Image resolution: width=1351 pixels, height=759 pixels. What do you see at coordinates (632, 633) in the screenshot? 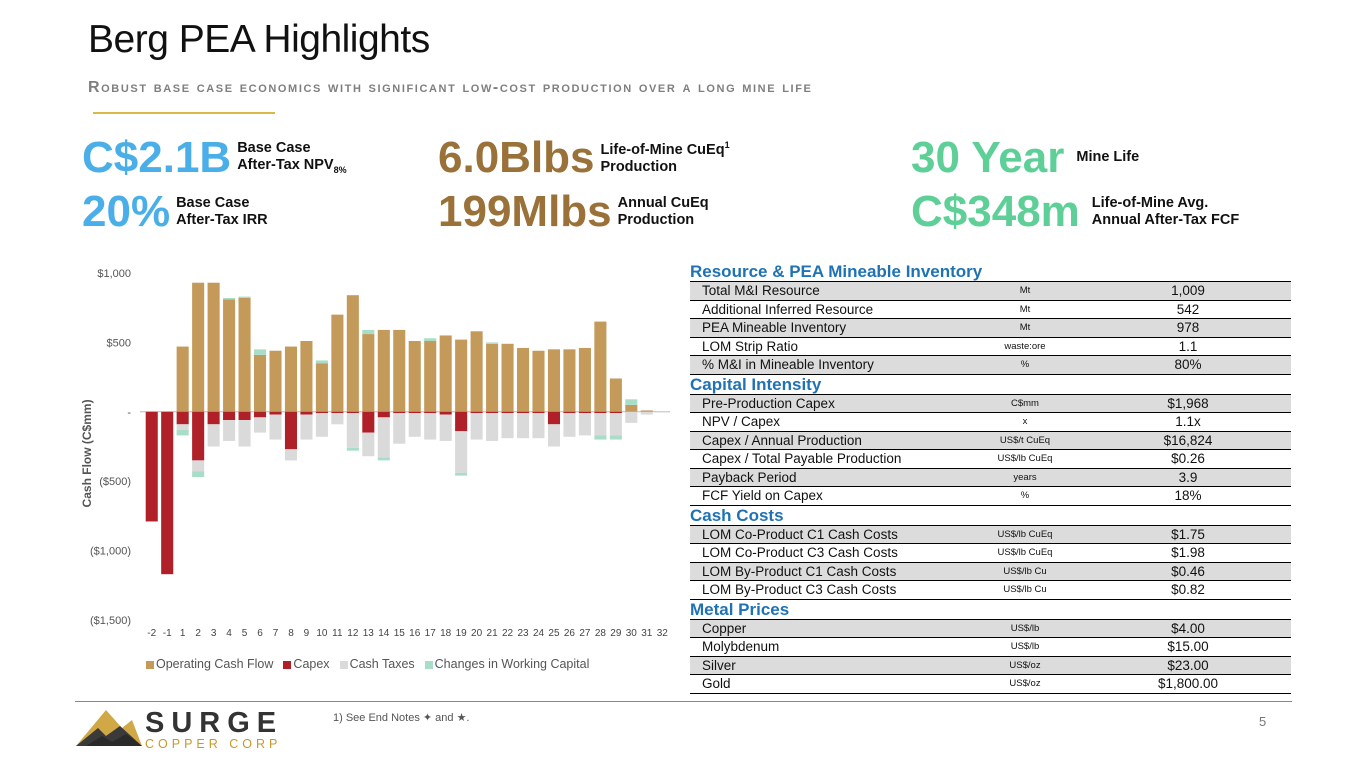
I see `x-tick-label: 30` at bounding box center [632, 633].